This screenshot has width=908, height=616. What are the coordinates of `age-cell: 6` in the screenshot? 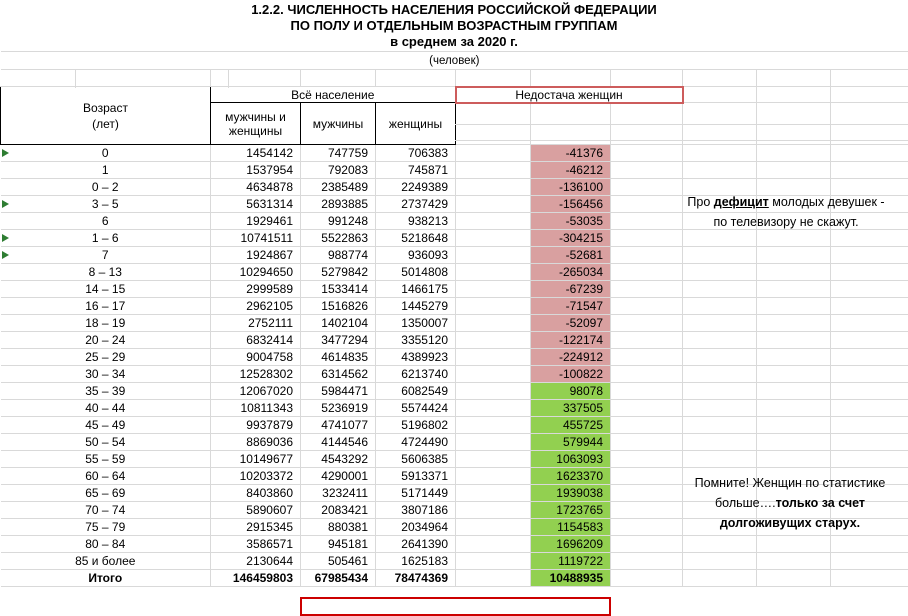 It's located at (105, 221).